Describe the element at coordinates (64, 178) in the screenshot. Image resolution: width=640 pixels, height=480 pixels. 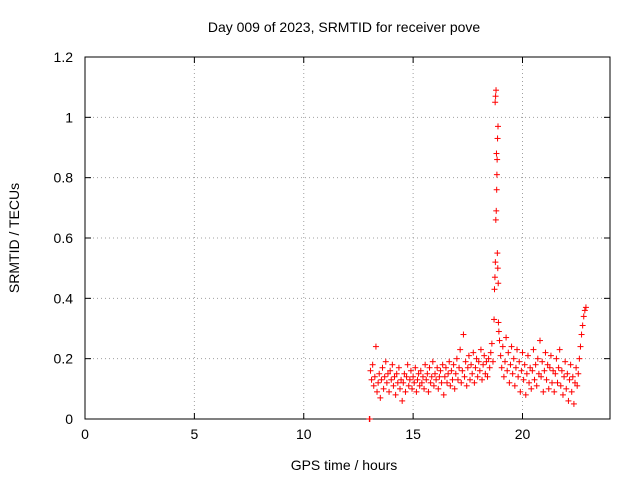
I see `y-tick-label: 0.8` at that location.